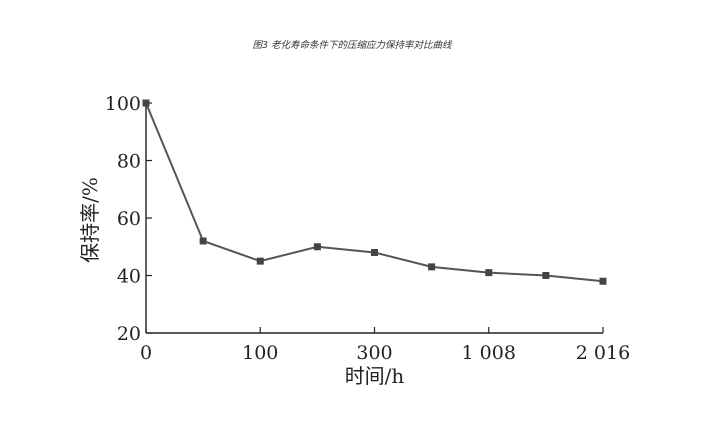 This screenshot has width=704, height=427. I want to click on x-tick-label: 2 016, so click(603, 353).